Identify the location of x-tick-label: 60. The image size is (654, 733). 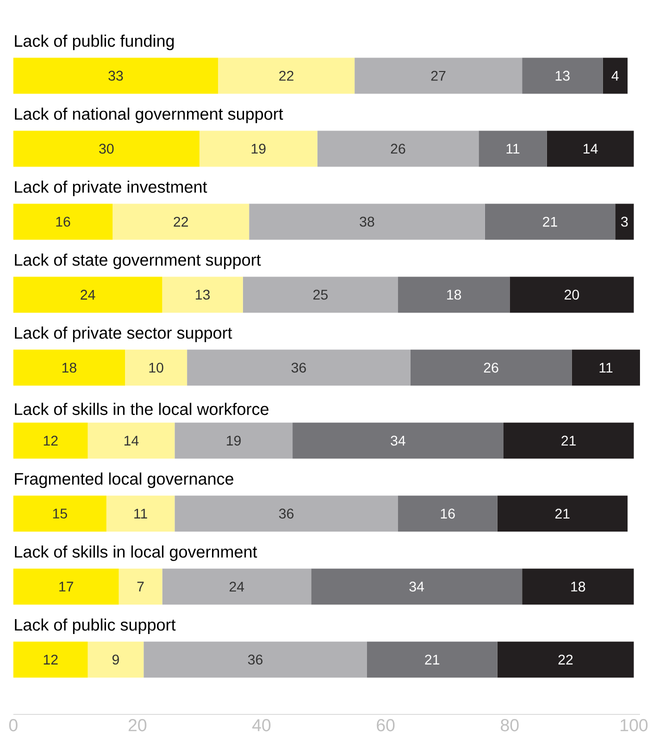
(385, 725).